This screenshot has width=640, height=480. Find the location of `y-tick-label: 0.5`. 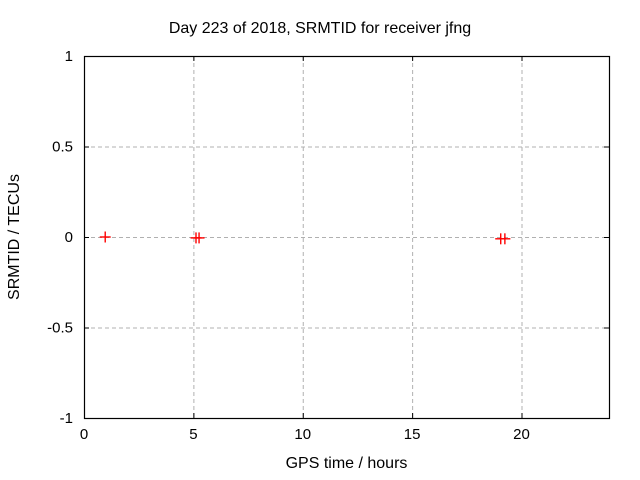

y-tick-label: 0.5 is located at coordinates (62, 147).